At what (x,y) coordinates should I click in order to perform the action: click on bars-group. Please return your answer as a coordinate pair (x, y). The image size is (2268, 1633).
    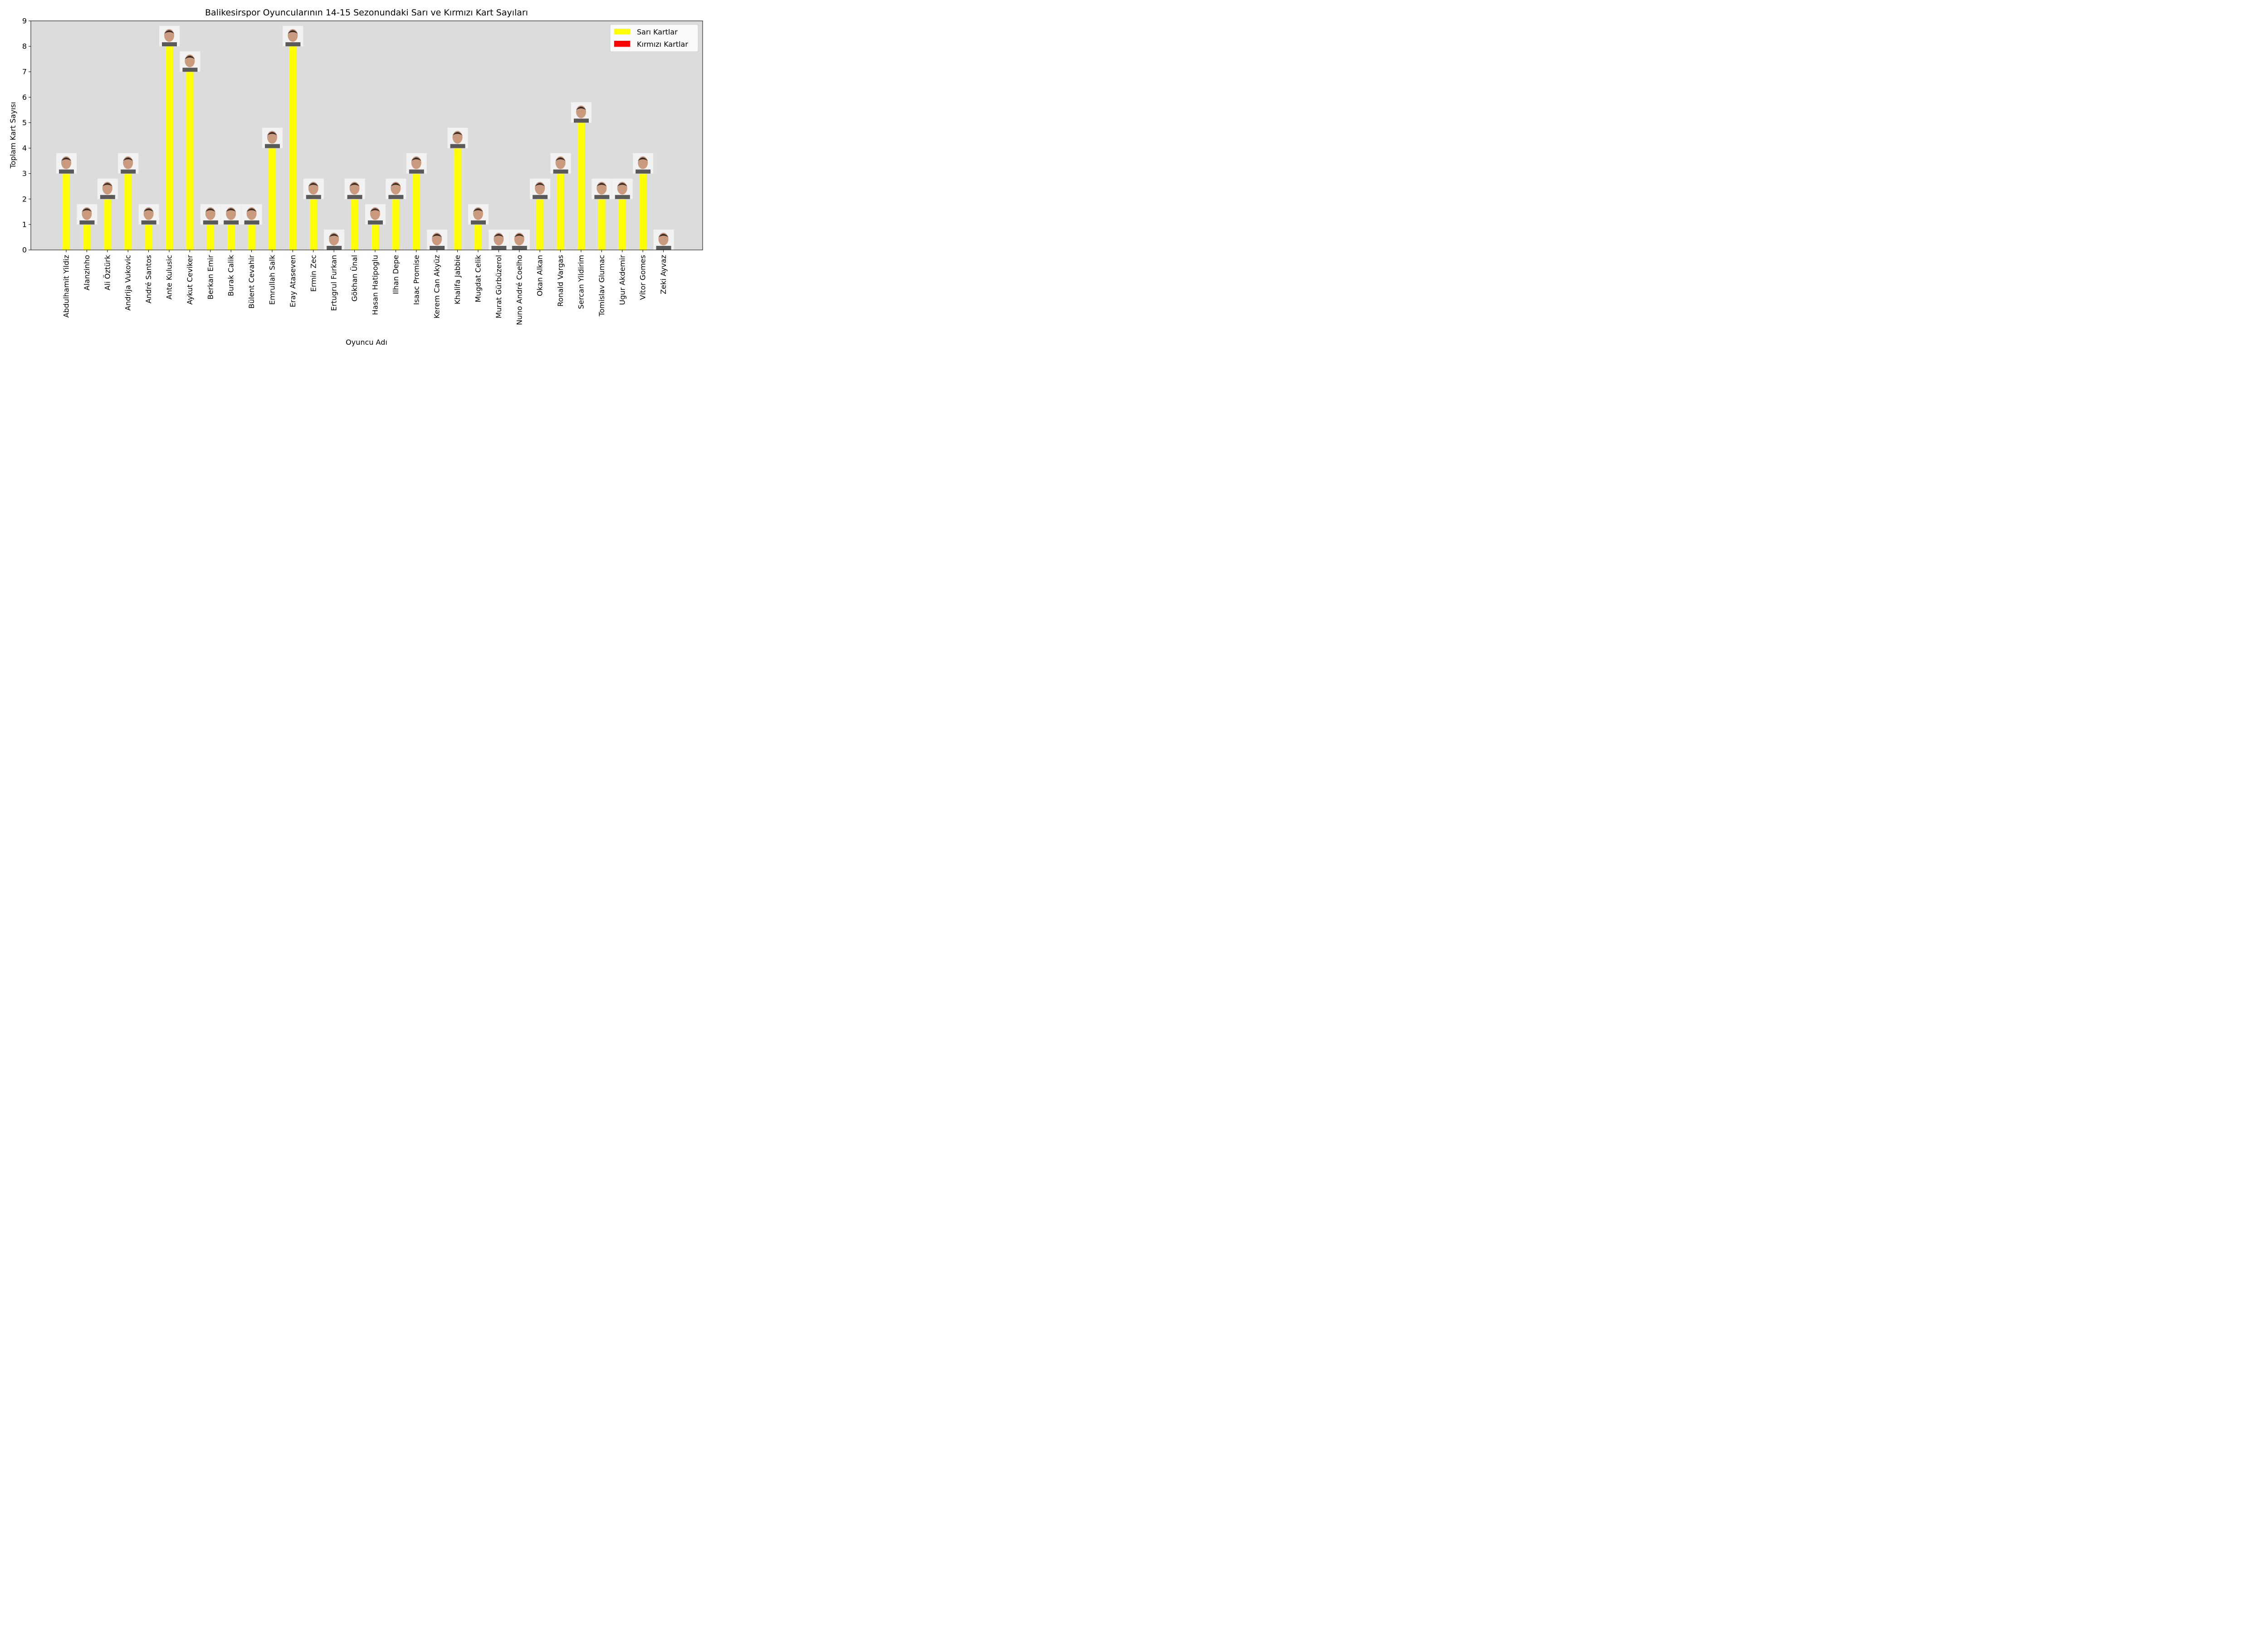
    Looking at the image, I should click on (355, 148).